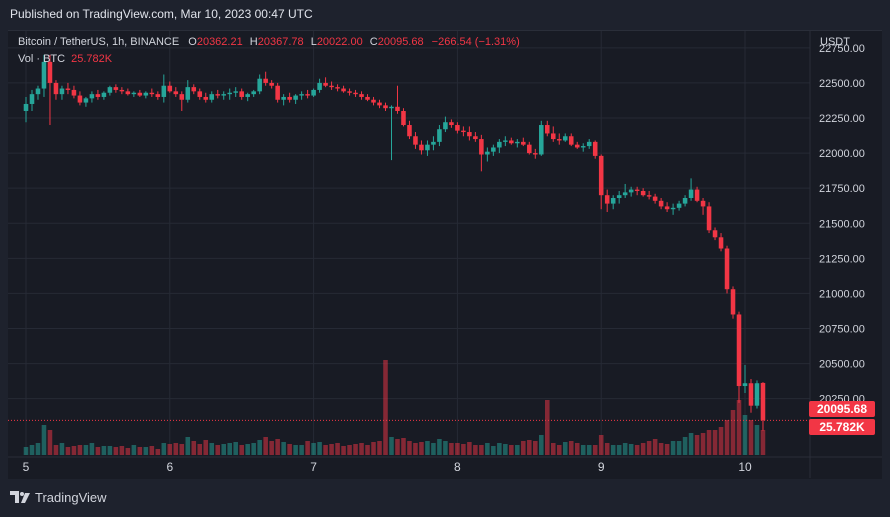 The height and width of the screenshot is (517, 890). Describe the element at coordinates (842, 154) in the screenshot. I see `price-tick-label: 22000.00` at that location.